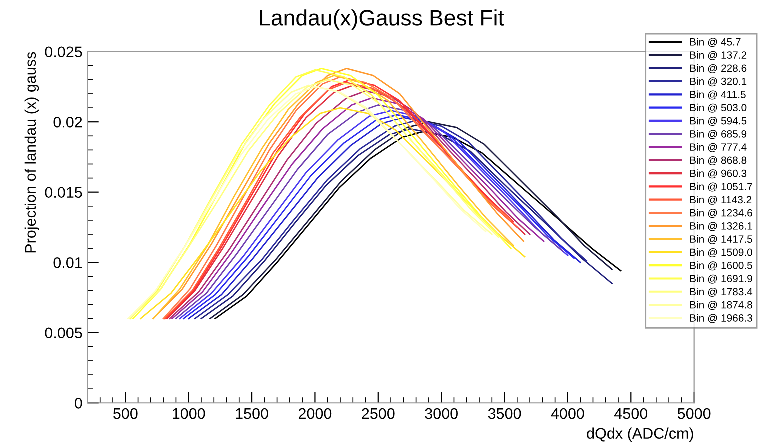 The image size is (763, 443). What do you see at coordinates (718, 135) in the screenshot?
I see `legend-label: Bin @ 685.9` at bounding box center [718, 135].